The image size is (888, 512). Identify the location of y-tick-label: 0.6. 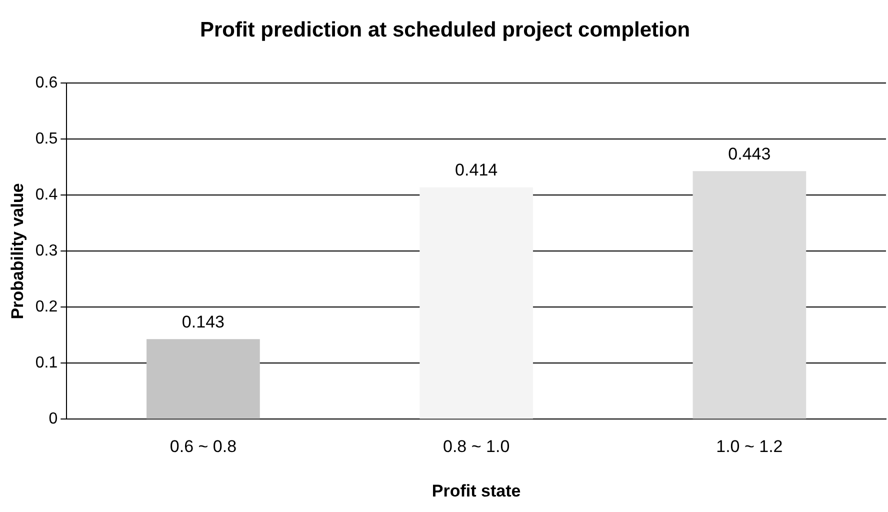
(46, 83).